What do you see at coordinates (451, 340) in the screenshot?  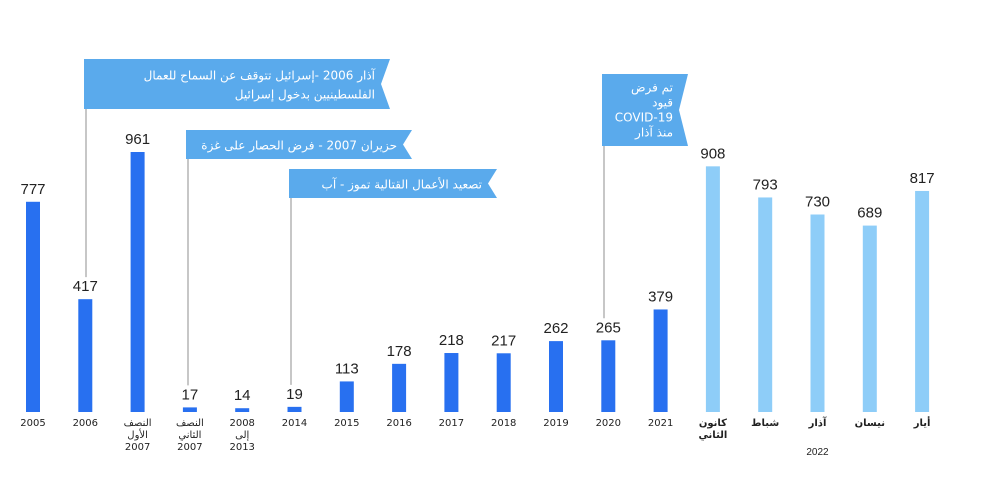 I see `data-label: 218` at bounding box center [451, 340].